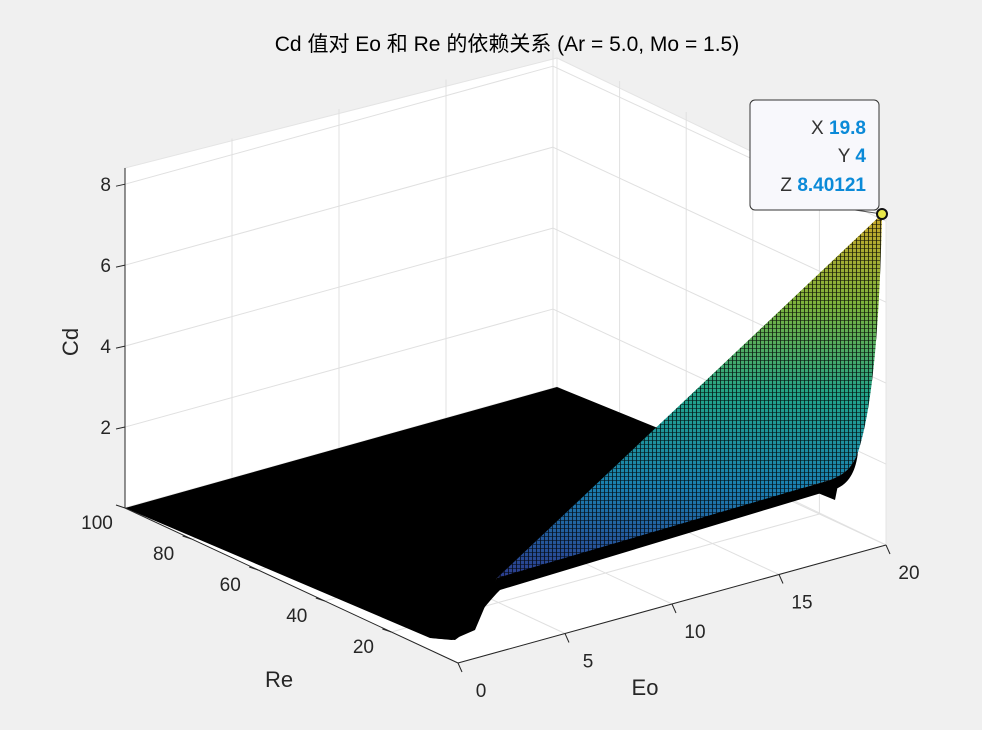 The width and height of the screenshot is (982, 730). I want to click on x-tick-label: 5, so click(588, 662).